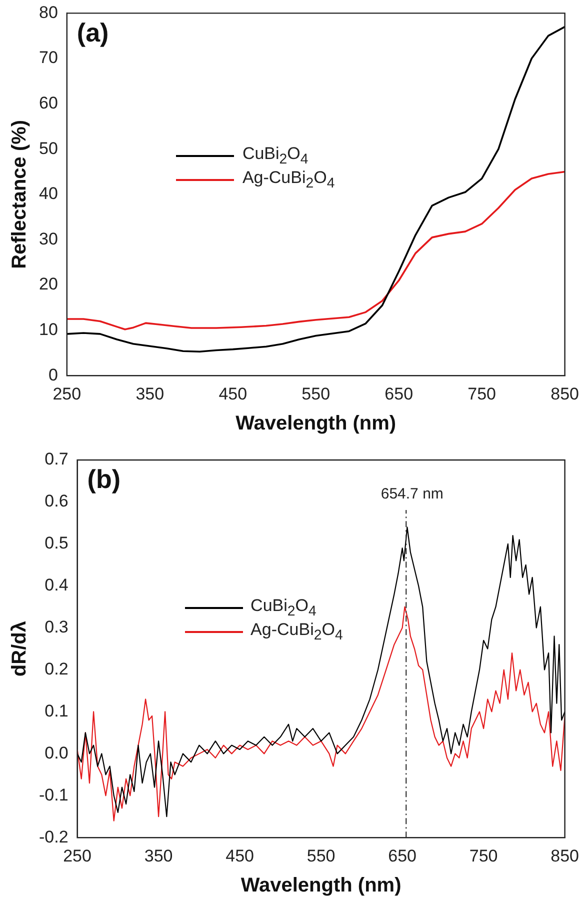 The image size is (582, 902). Describe the element at coordinates (53, 794) in the screenshot. I see `y-tick-label: -0.1` at that location.